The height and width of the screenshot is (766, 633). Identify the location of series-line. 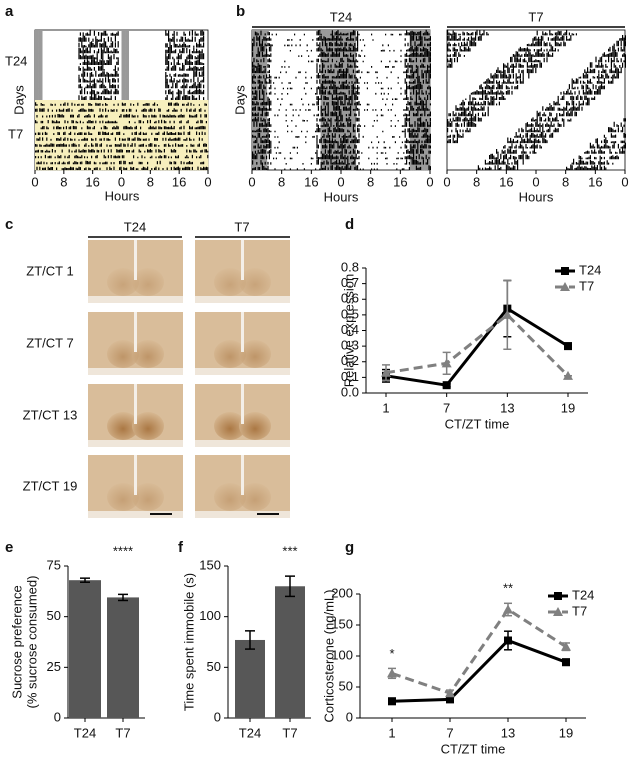
(479, 670).